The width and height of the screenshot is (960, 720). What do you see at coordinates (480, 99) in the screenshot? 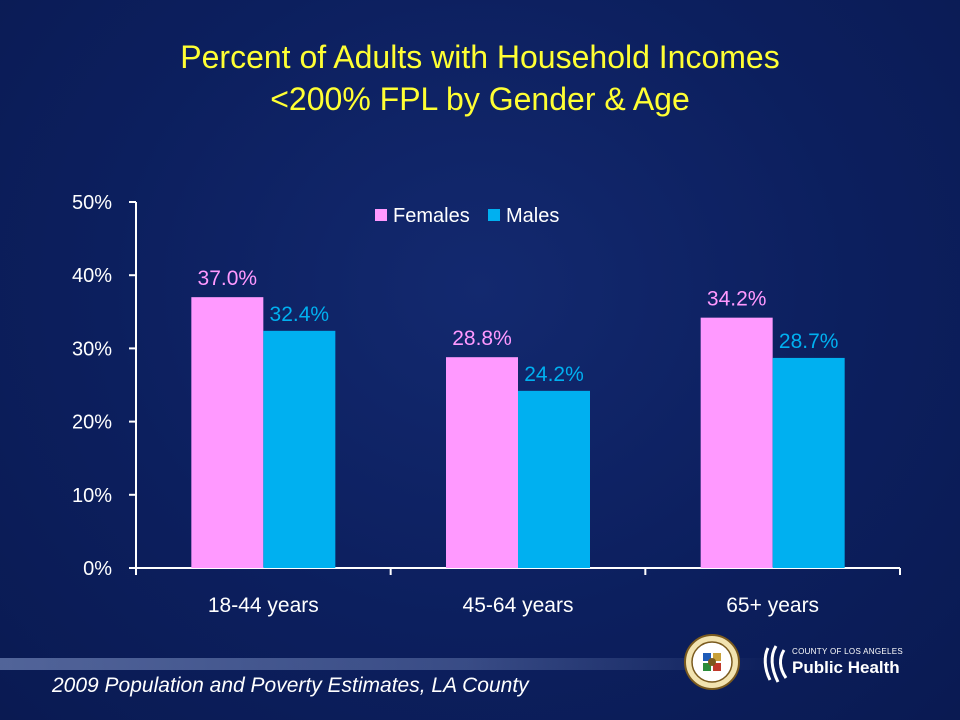
I see `chart-title-line2: <200% FPL by Gender & Age` at bounding box center [480, 99].